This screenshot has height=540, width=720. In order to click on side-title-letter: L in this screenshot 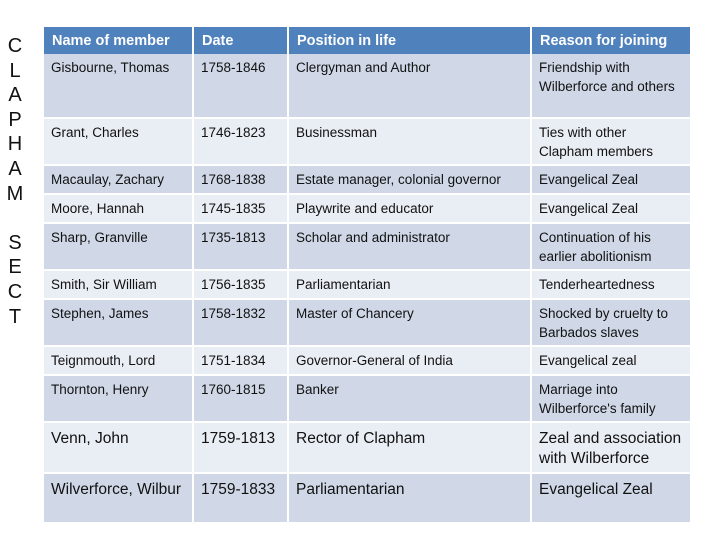, I will do `click(15, 70)`.